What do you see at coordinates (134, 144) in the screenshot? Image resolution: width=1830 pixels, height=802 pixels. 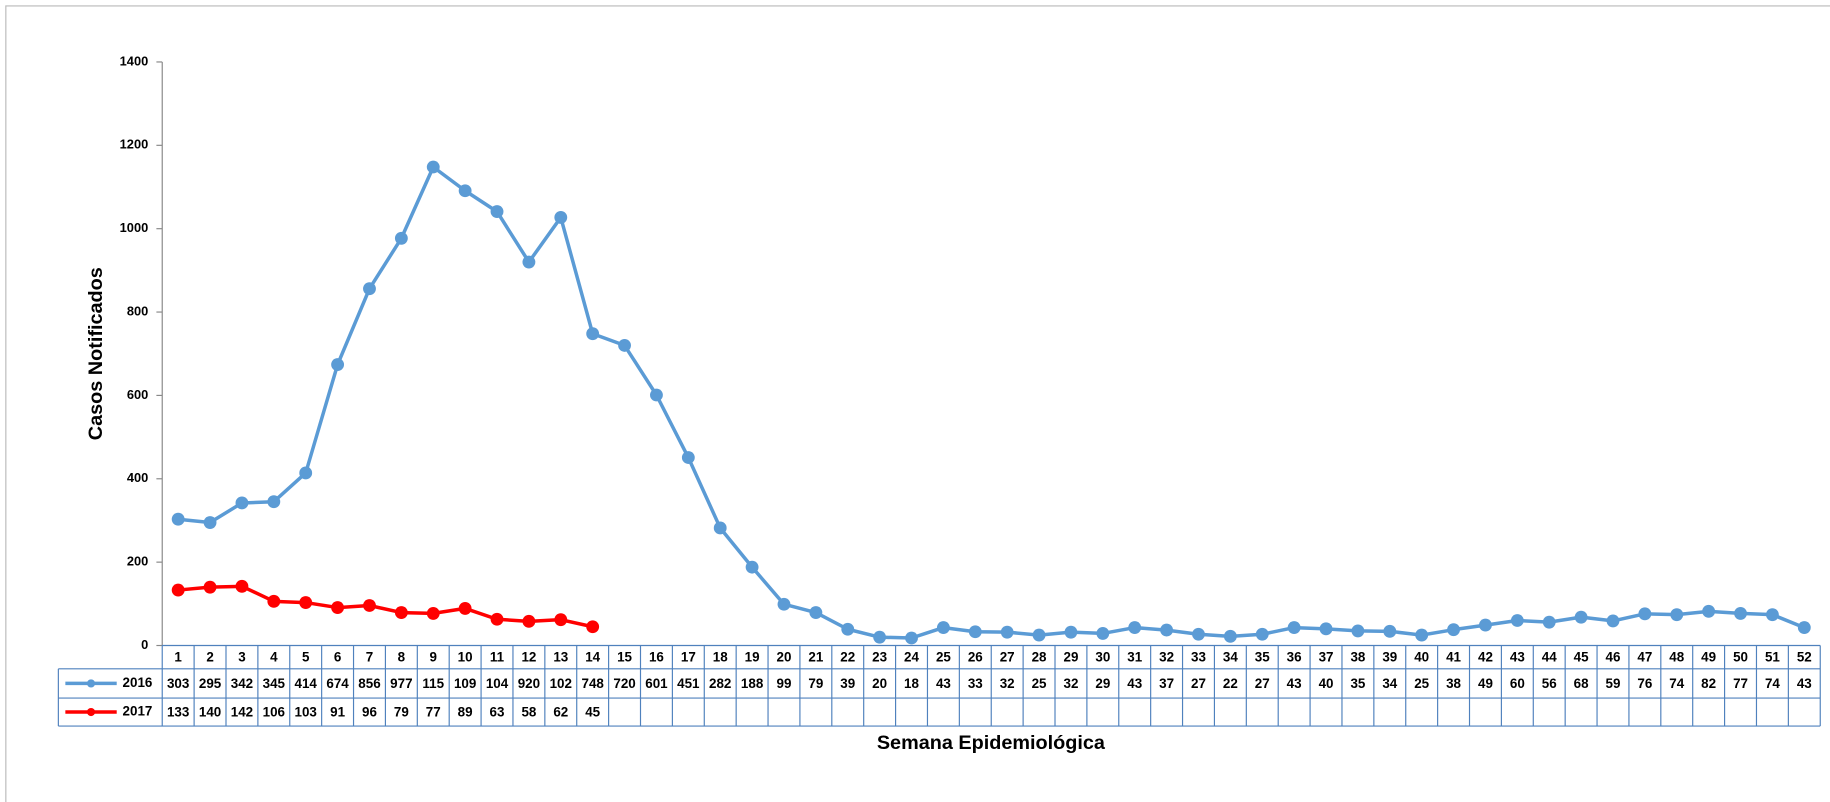 I see `y-tick-label: 1200` at bounding box center [134, 144].